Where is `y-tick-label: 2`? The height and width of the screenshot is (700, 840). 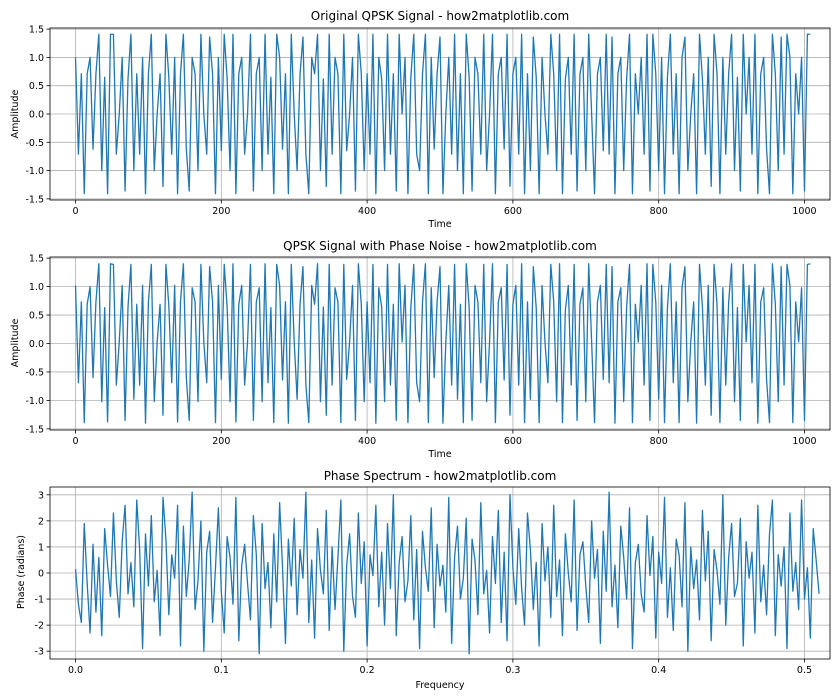 y-tick-label: 2 is located at coordinates (41, 521).